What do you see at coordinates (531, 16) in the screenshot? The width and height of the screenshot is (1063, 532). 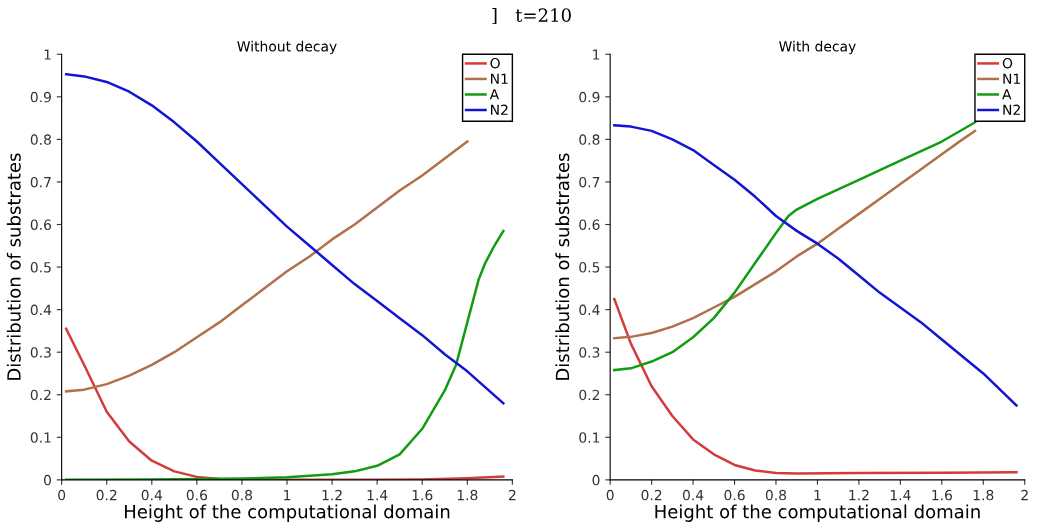 I see `text: ] t=210` at bounding box center [531, 16].